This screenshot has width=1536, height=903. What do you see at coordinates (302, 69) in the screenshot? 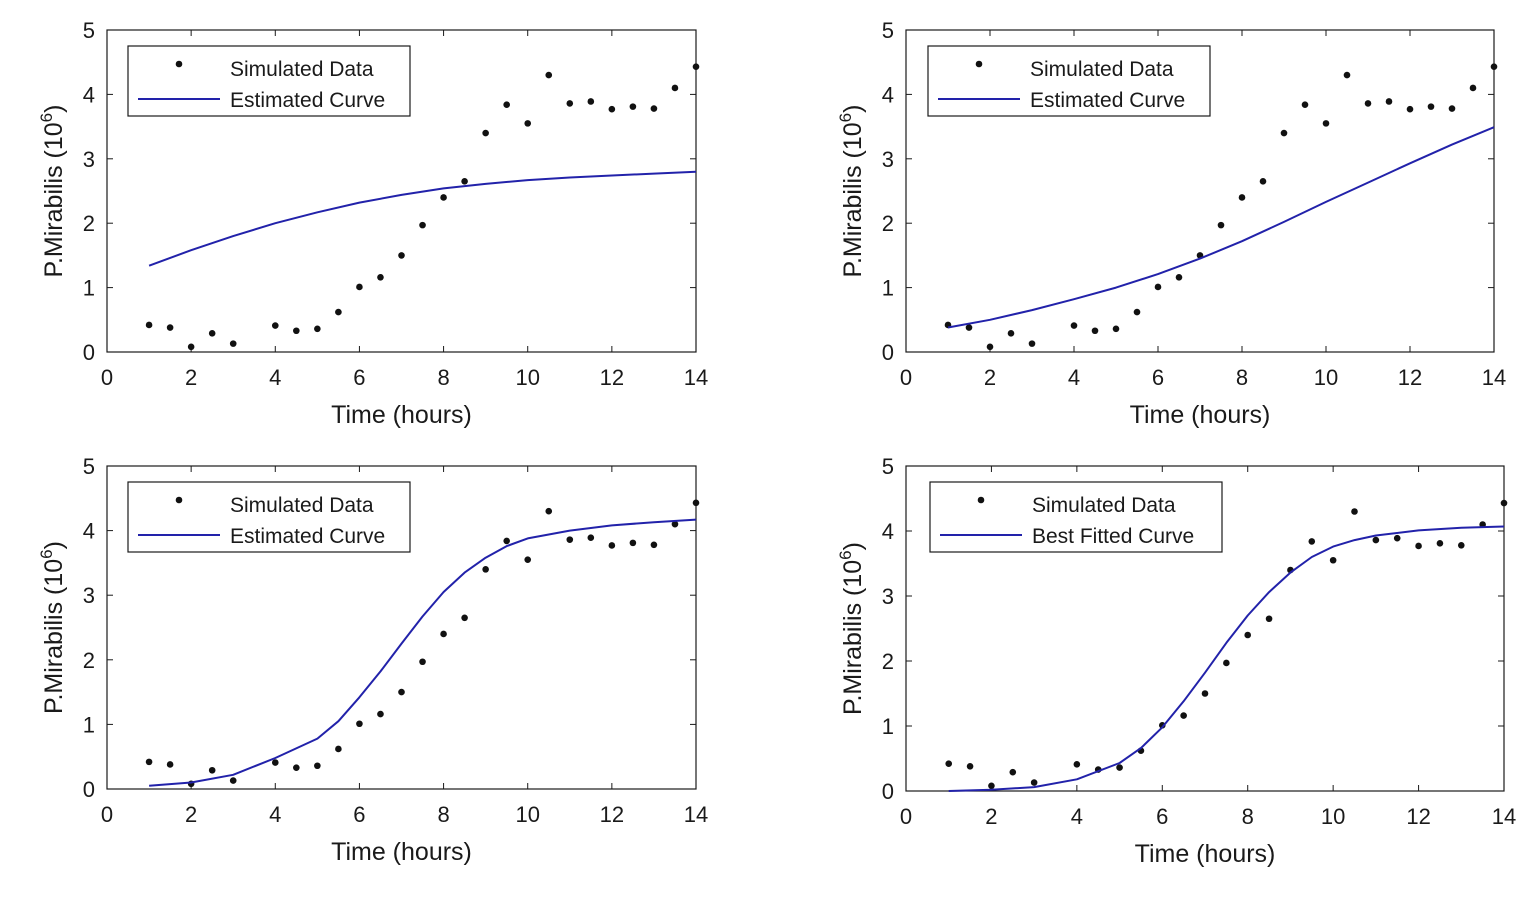
I see `legend-label: Simulated Data` at bounding box center [302, 69].